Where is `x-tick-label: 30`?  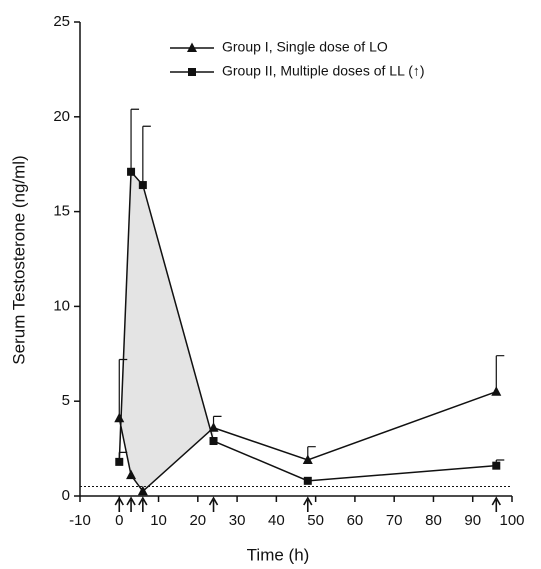 x-tick-label: 30 is located at coordinates (237, 520).